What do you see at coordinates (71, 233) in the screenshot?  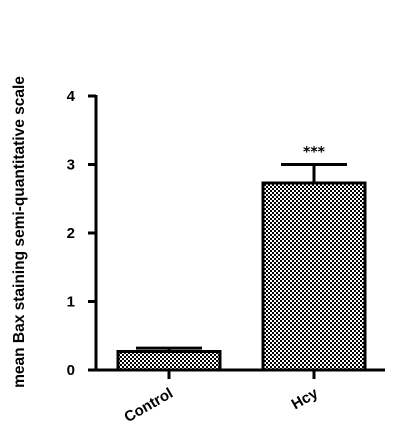 I see `y-tick-label: 2` at bounding box center [71, 233].